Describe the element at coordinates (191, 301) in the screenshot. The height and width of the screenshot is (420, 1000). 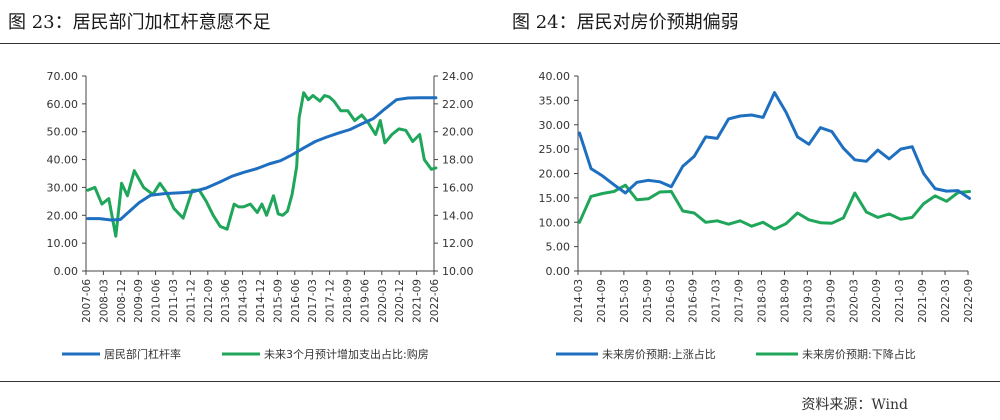
I see `left-chart-x-tick-label: 2011-12` at that location.